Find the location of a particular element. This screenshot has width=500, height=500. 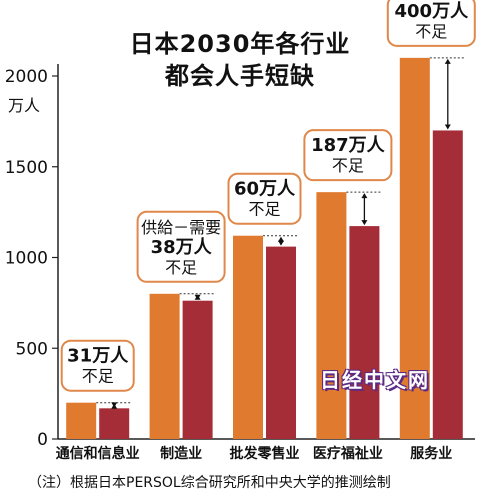

shortage-callout-text: 供給－需要 is located at coordinates (181, 227).